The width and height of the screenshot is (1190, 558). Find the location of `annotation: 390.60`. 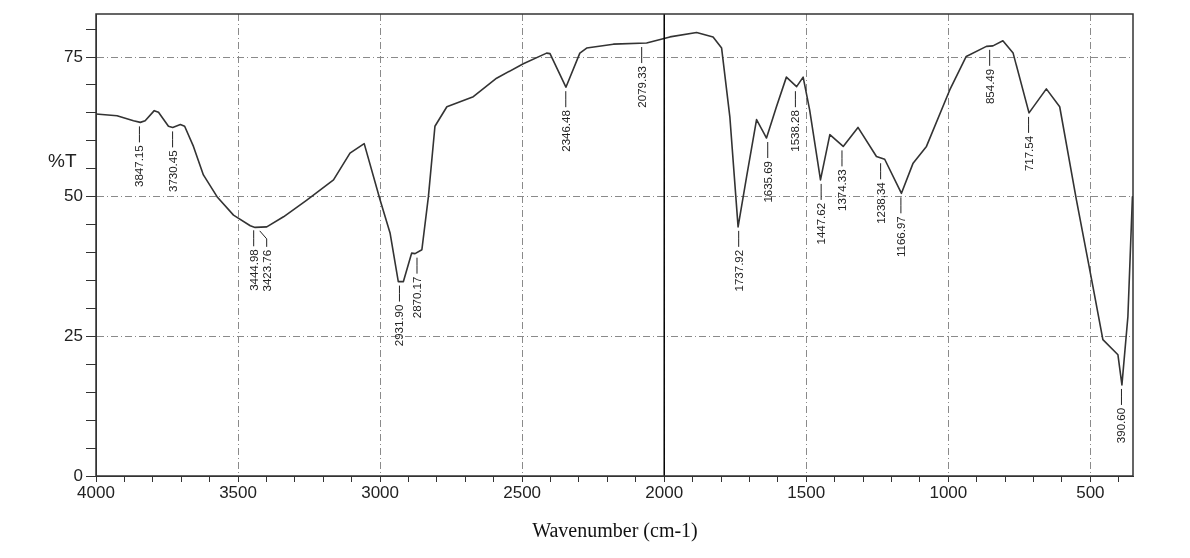

annotation: 390.60 is located at coordinates (1121, 425).